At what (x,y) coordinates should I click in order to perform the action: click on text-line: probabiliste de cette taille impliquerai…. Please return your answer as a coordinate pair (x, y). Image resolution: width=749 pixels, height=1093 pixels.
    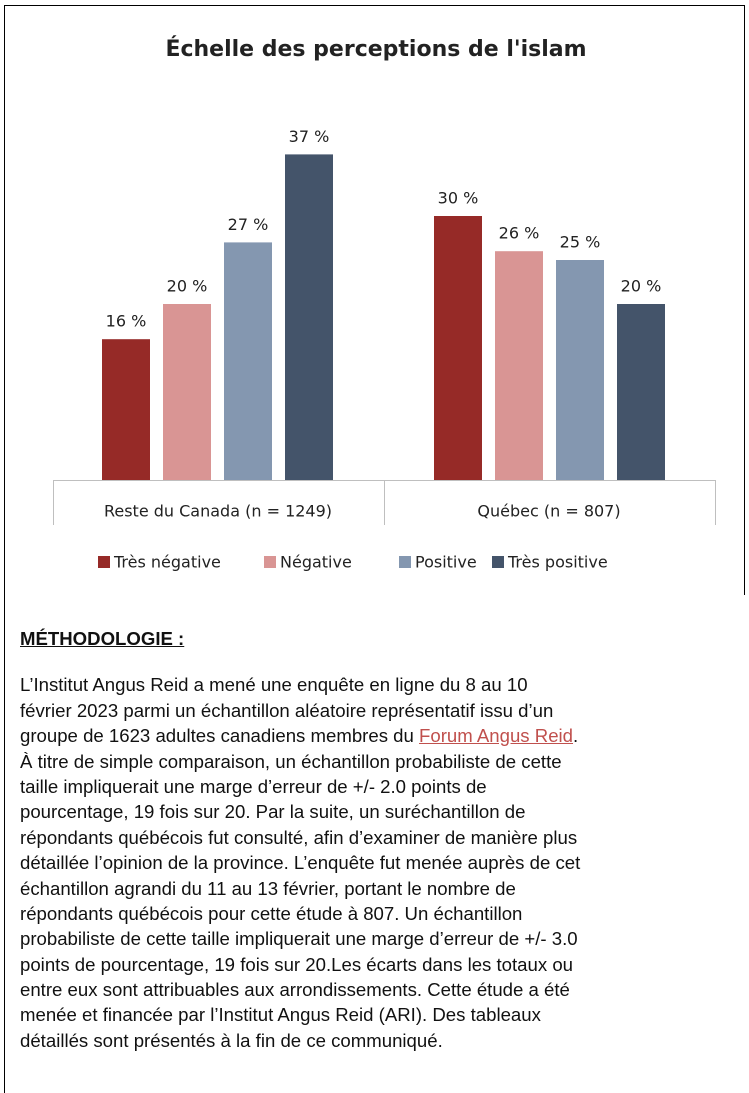
    Looking at the image, I should click on (299, 939).